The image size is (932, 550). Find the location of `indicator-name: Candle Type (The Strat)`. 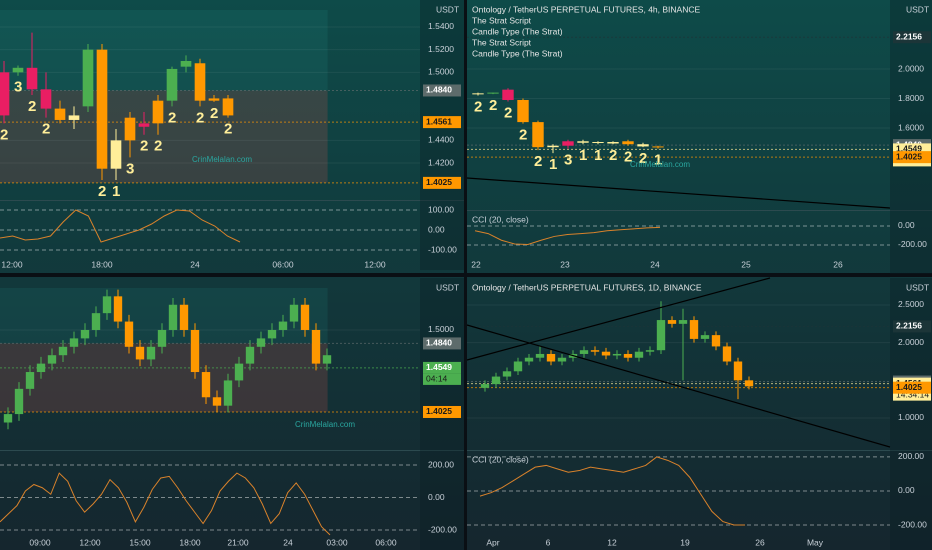

indicator-name: Candle Type (The Strat) is located at coordinates (517, 31).